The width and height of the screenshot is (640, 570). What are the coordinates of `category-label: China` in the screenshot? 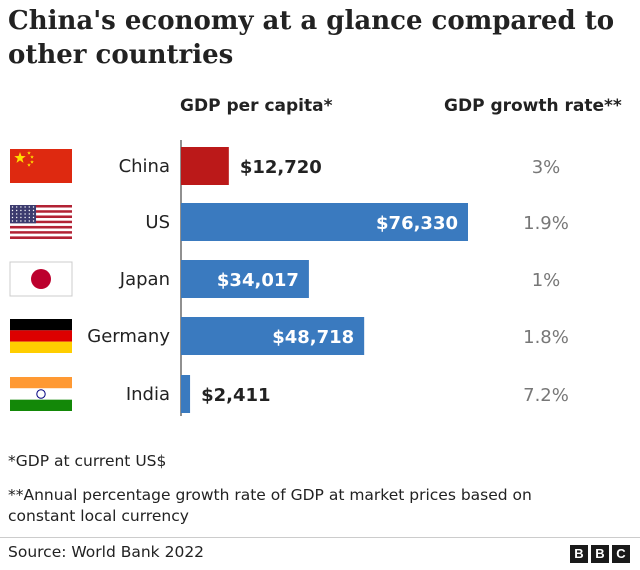 It's located at (144, 166).